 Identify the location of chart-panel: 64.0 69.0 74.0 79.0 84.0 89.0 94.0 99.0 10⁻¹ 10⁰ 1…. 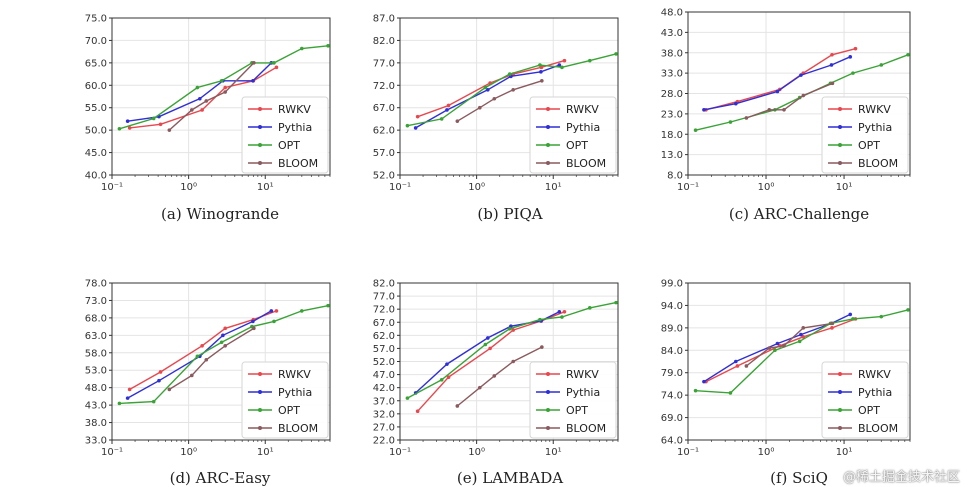
(786, 383).